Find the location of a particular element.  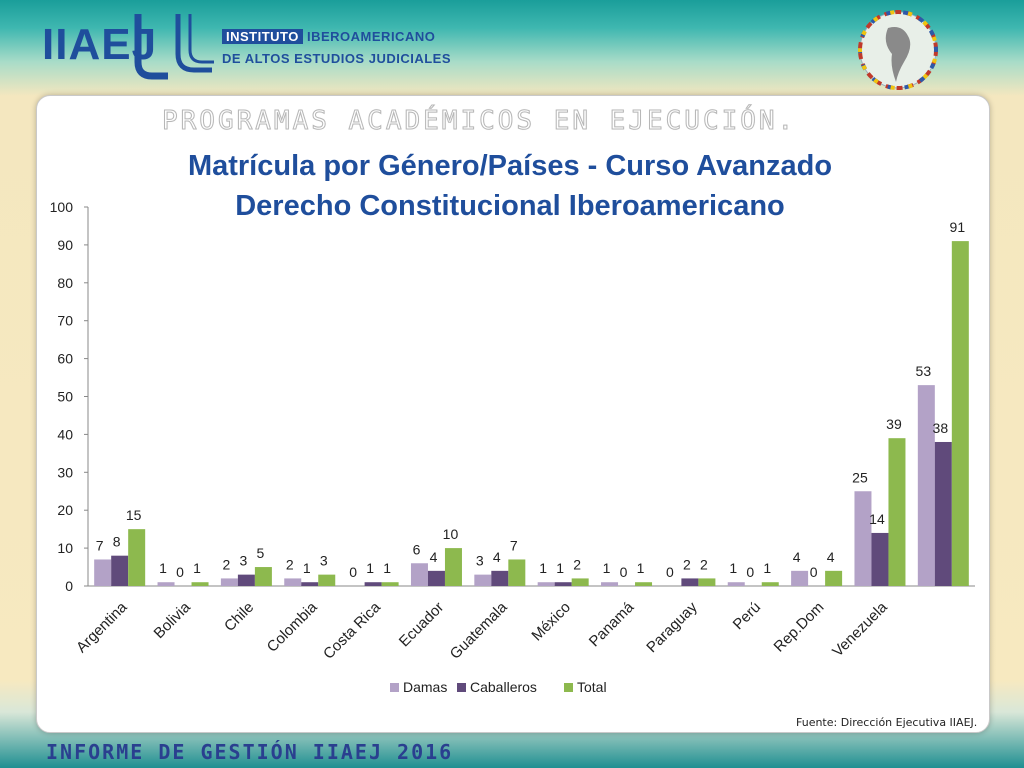

y-tick-label: 30 is located at coordinates (65, 472).